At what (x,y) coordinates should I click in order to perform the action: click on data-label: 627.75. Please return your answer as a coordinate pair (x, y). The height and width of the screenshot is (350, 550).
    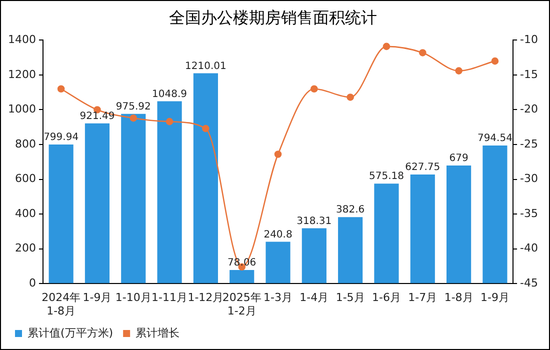
    Looking at the image, I should click on (422, 168).